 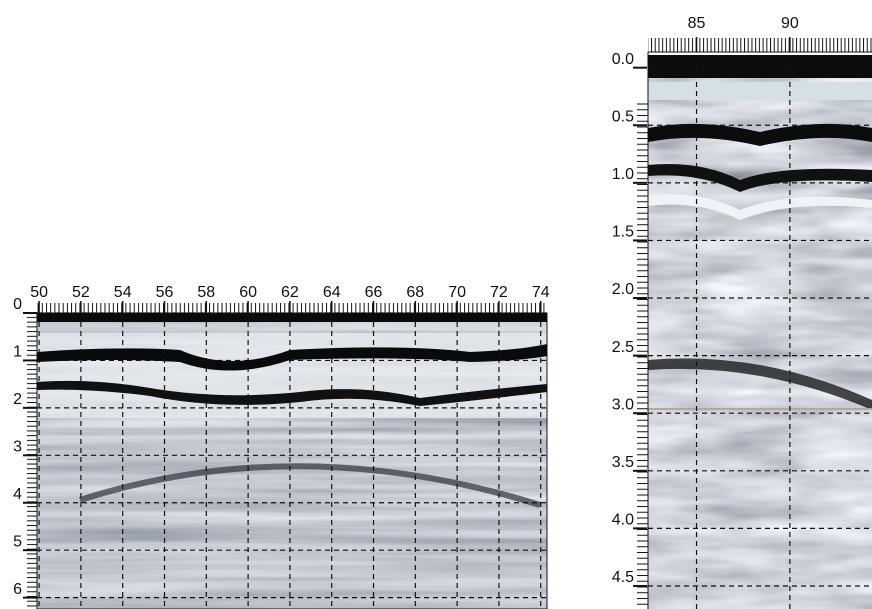 What do you see at coordinates (499, 292) in the screenshot?
I see `x-tick-label: 72` at bounding box center [499, 292].